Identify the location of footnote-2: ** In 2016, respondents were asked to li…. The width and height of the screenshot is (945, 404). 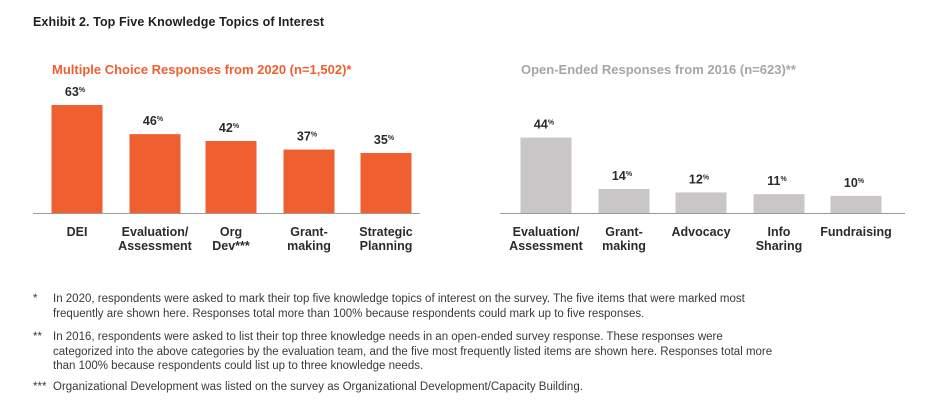
(413, 352).